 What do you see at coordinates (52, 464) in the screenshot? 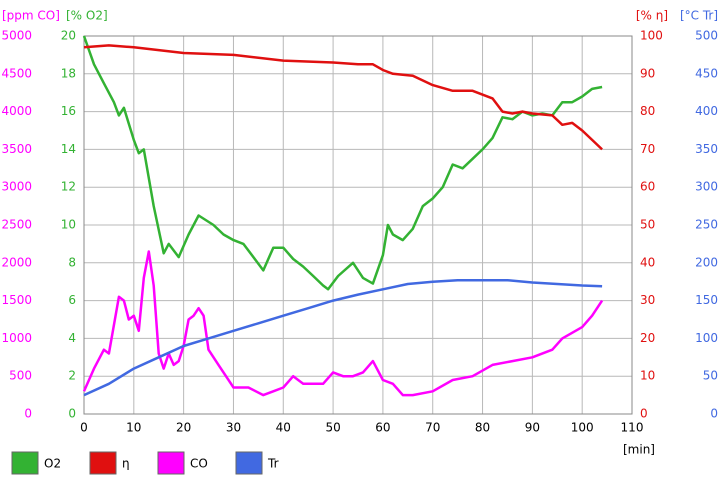
I see `legend-label: O2` at bounding box center [52, 464].